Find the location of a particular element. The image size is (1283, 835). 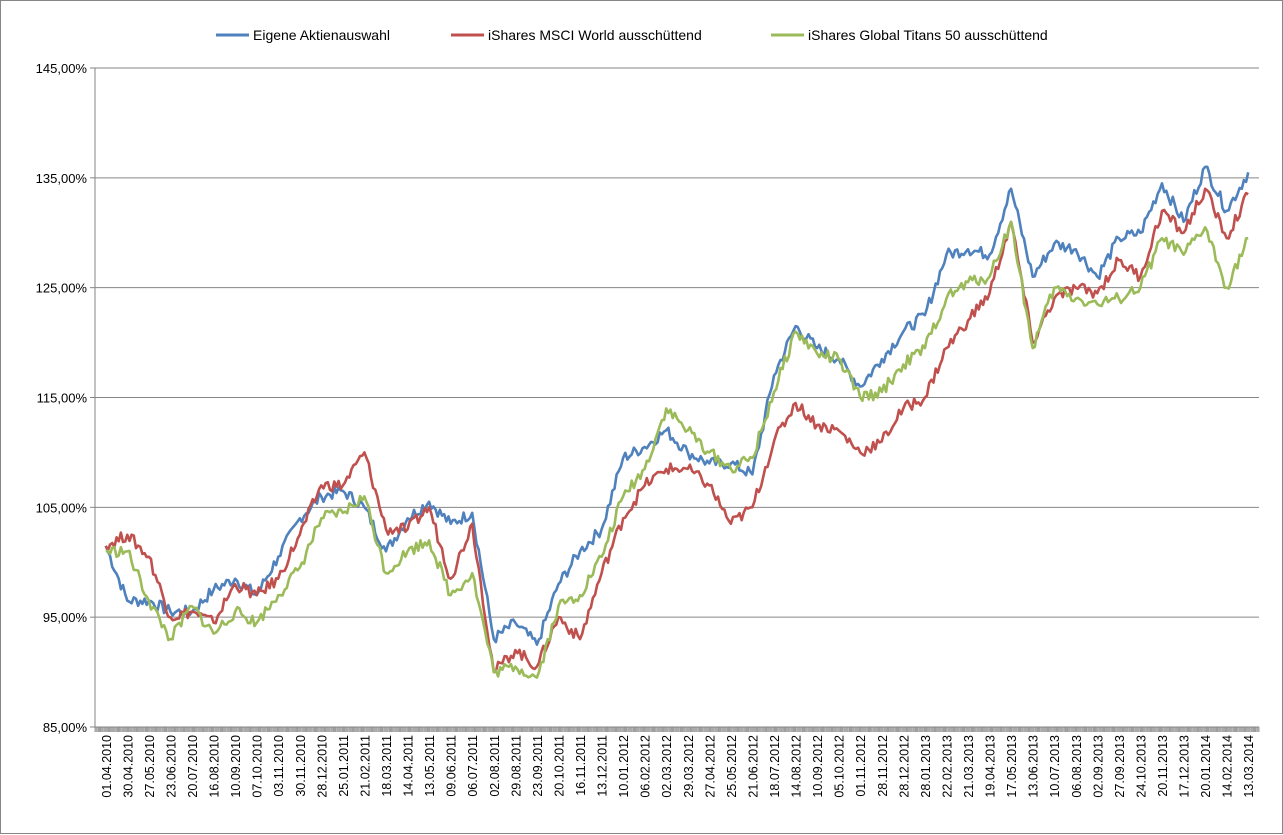

x-tick-label: 25.05.2012 is located at coordinates (732, 766).